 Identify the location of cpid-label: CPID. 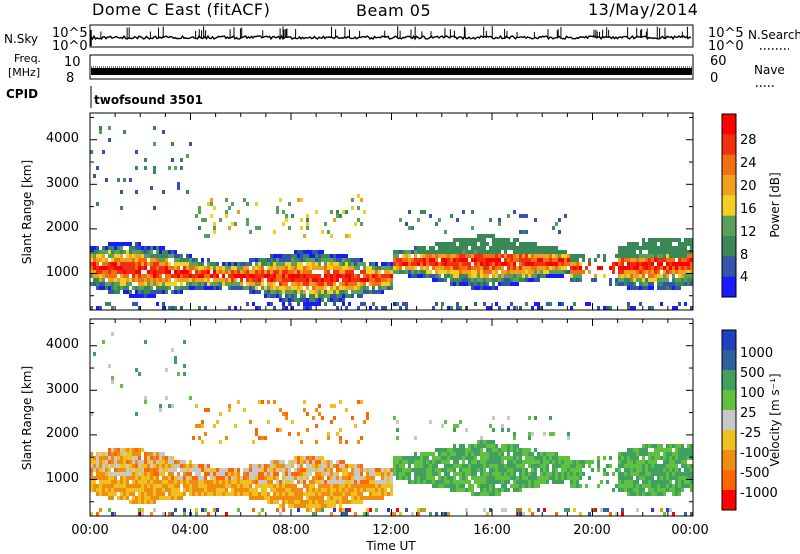
(22, 94).